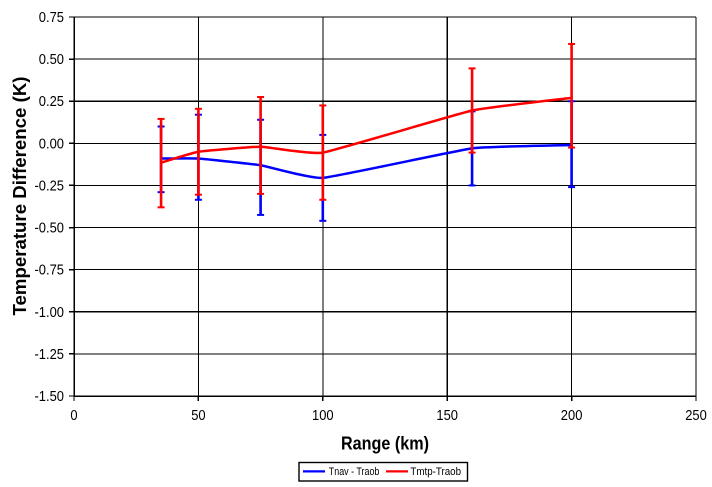 This screenshot has height=487, width=712. I want to click on x-axis-title: Range (km), so click(385, 444).